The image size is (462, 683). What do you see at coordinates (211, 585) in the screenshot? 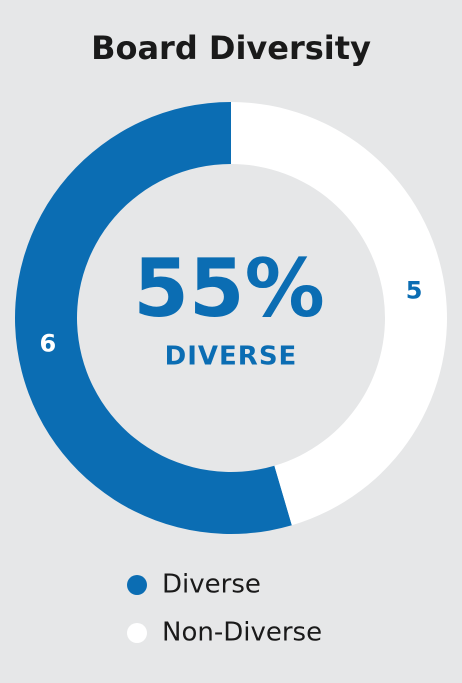
I see `legend-label: Diverse` at bounding box center [211, 585].